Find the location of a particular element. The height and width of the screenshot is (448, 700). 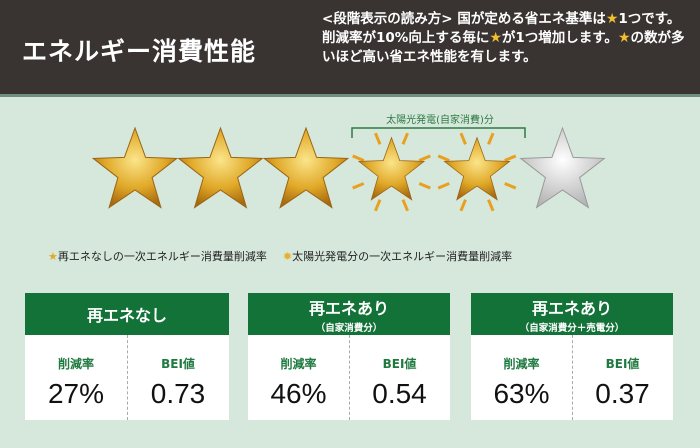

guide-text: <段階表示の読み方> 国が定める省エネ基準は is located at coordinates (464, 19).